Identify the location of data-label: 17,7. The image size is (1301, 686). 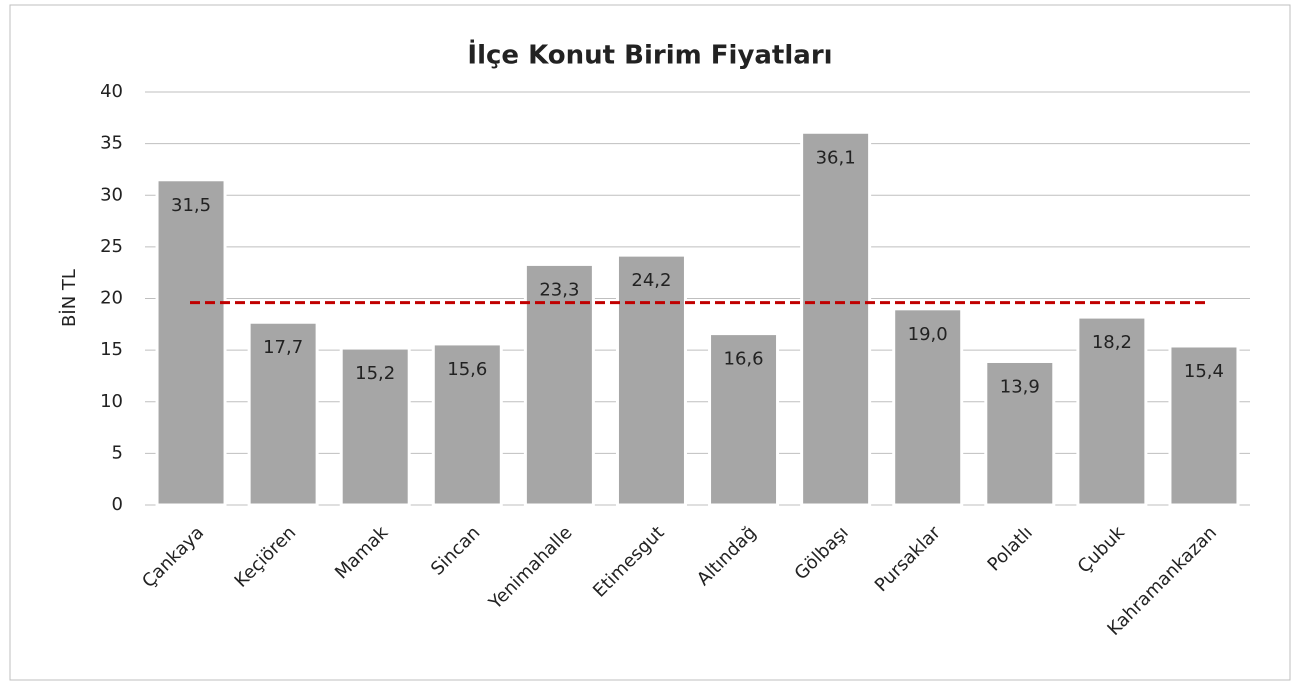
(283, 347).